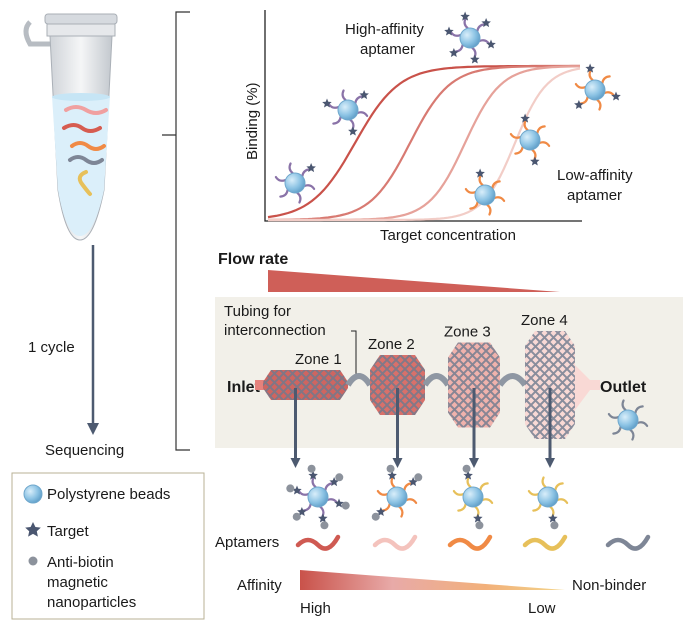 The image size is (683, 628). Describe the element at coordinates (262, 385) in the screenshot. I see `inlet-tube` at that location.